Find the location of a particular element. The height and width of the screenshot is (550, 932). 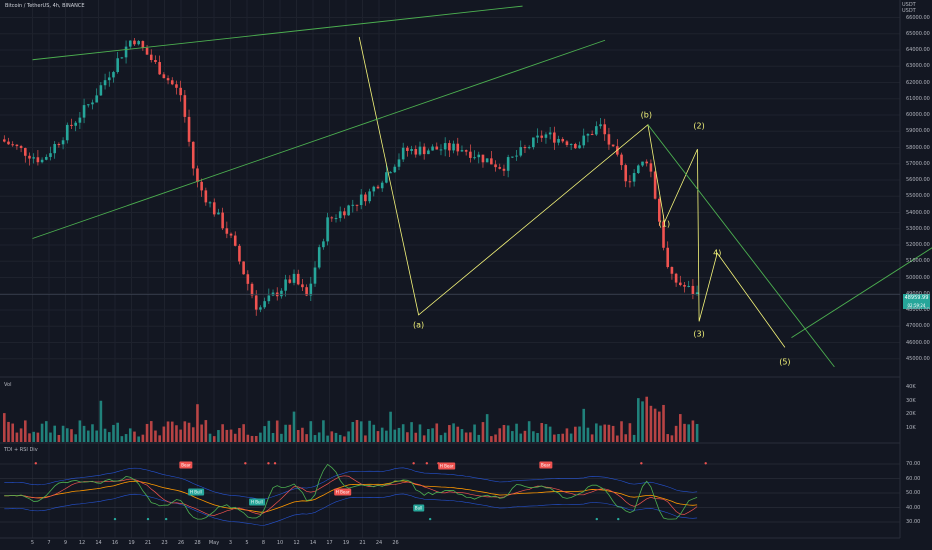

time-axis-tick: 3 is located at coordinates (230, 543).